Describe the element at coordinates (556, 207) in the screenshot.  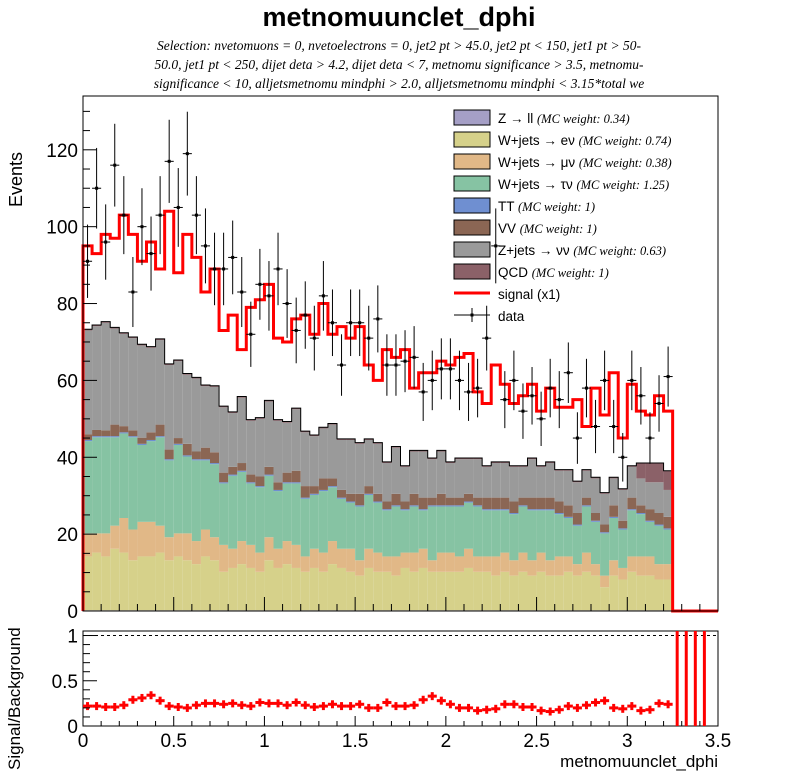
I see `legend-weight: (MC weight: 1)` at that location.